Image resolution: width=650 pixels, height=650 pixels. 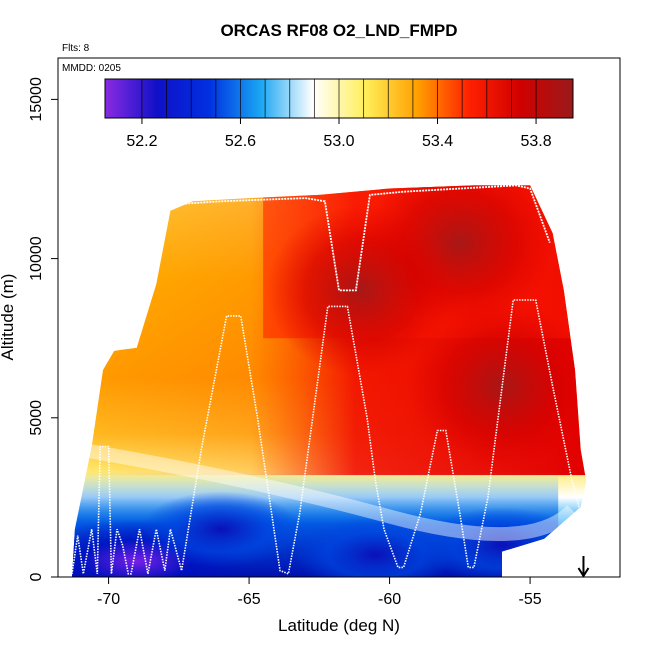 I want to click on y-axis: 0 5000 10000 15000, so click(x=43, y=329).